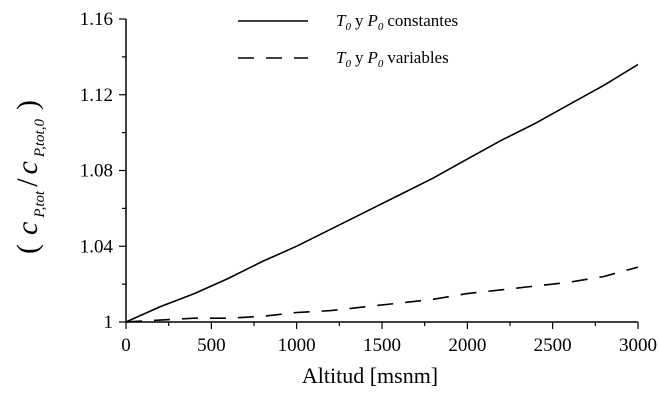  I want to click on x-tick-label: 2000, so click(467, 345).